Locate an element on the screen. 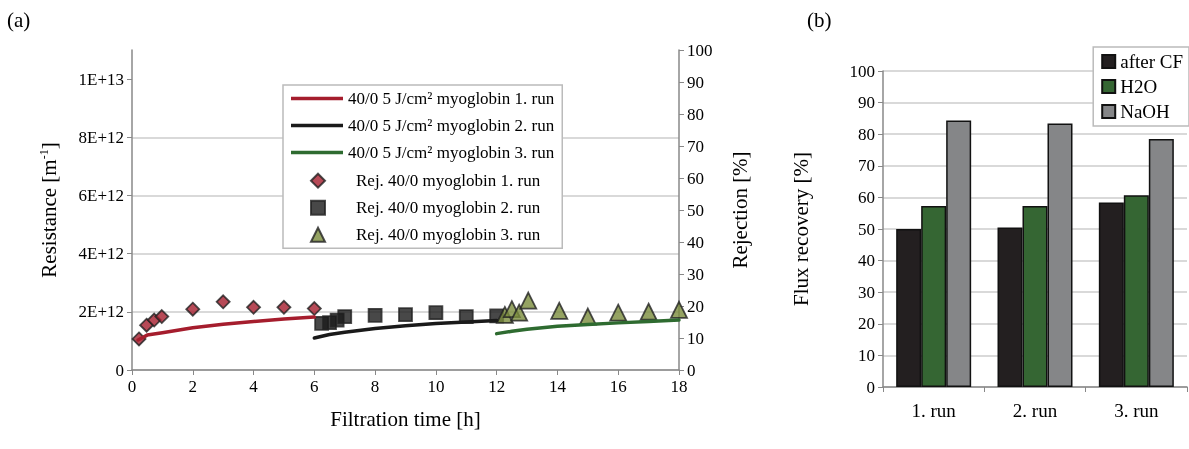 The width and height of the screenshot is (1189, 449). legend-label: Rej. 40/0 myoglobin 2. run is located at coordinates (448, 208).